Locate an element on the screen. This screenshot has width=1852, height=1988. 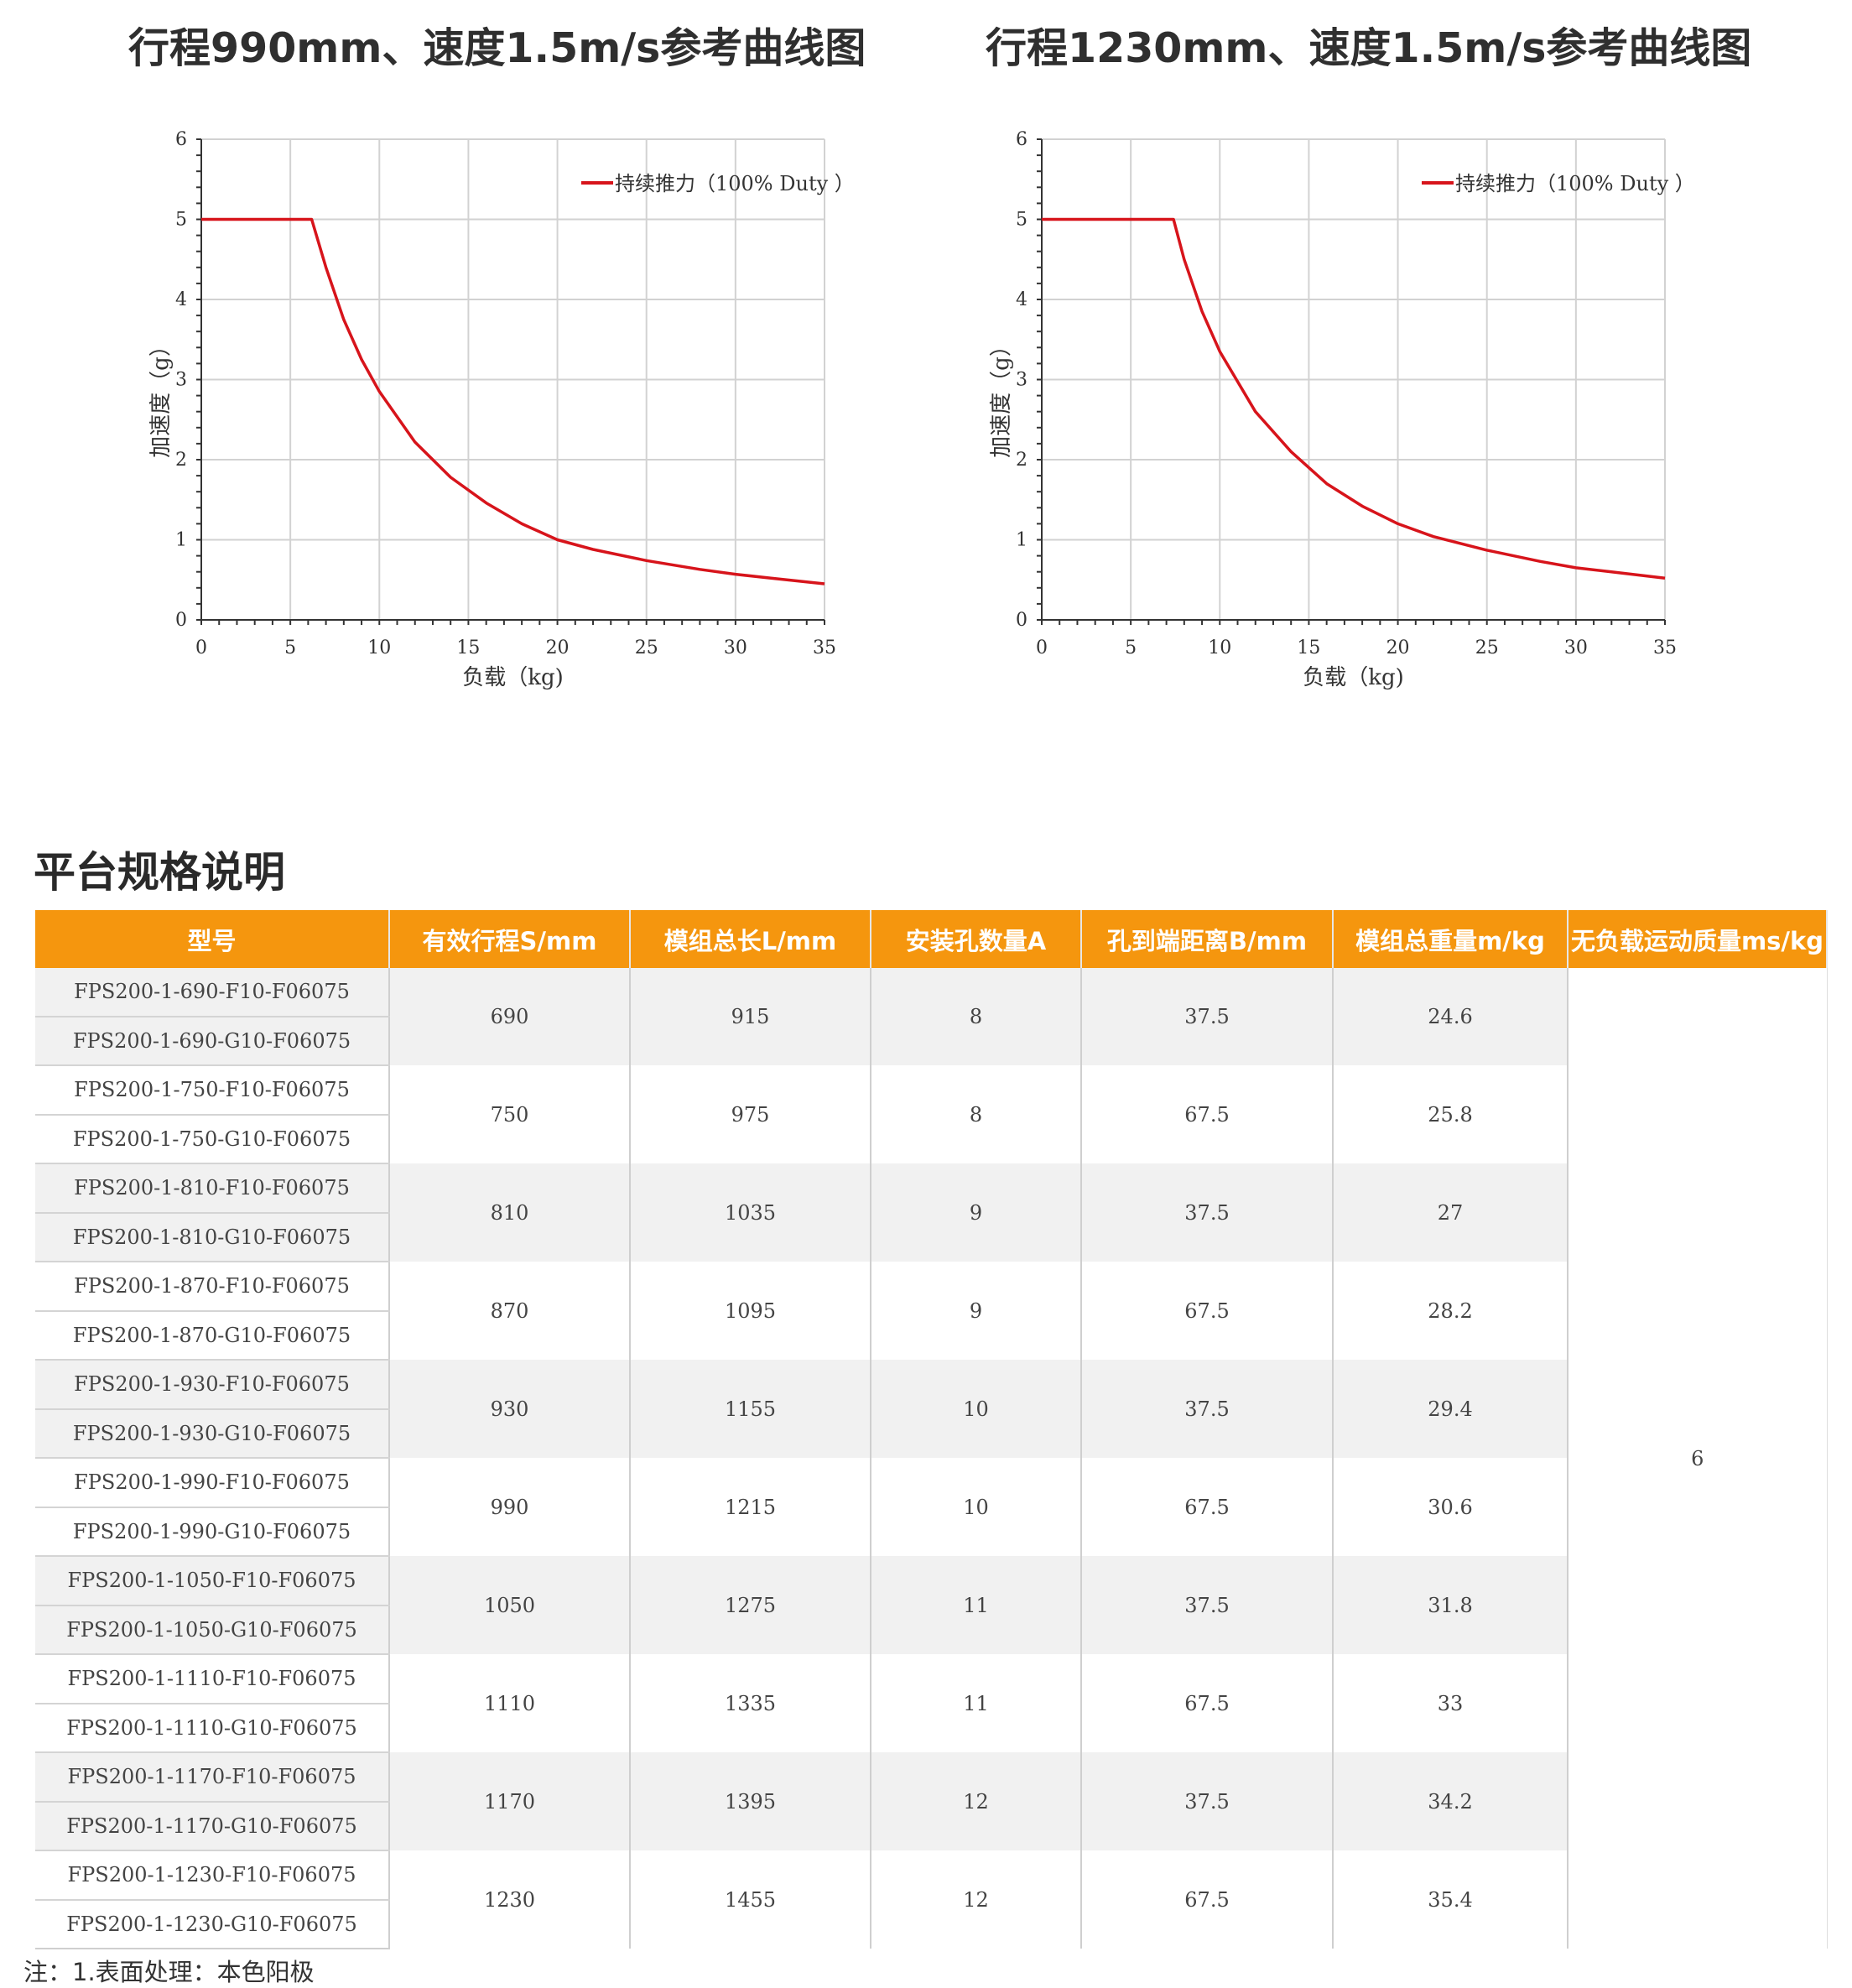
cell-holes: 12 is located at coordinates (976, 1801).